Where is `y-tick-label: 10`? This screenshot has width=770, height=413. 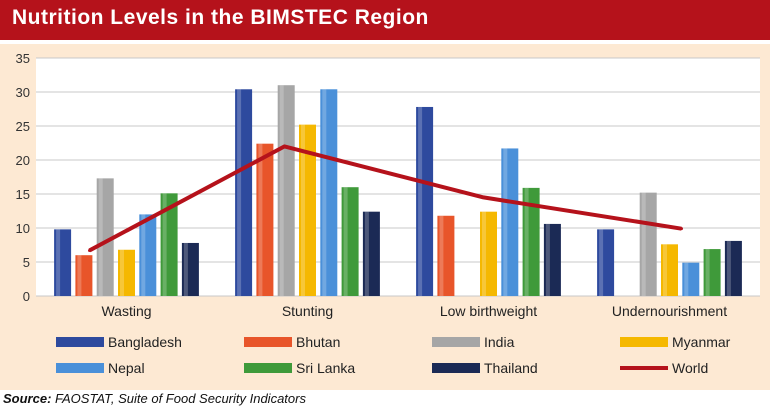 y-tick-label: 10 is located at coordinates (23, 228).